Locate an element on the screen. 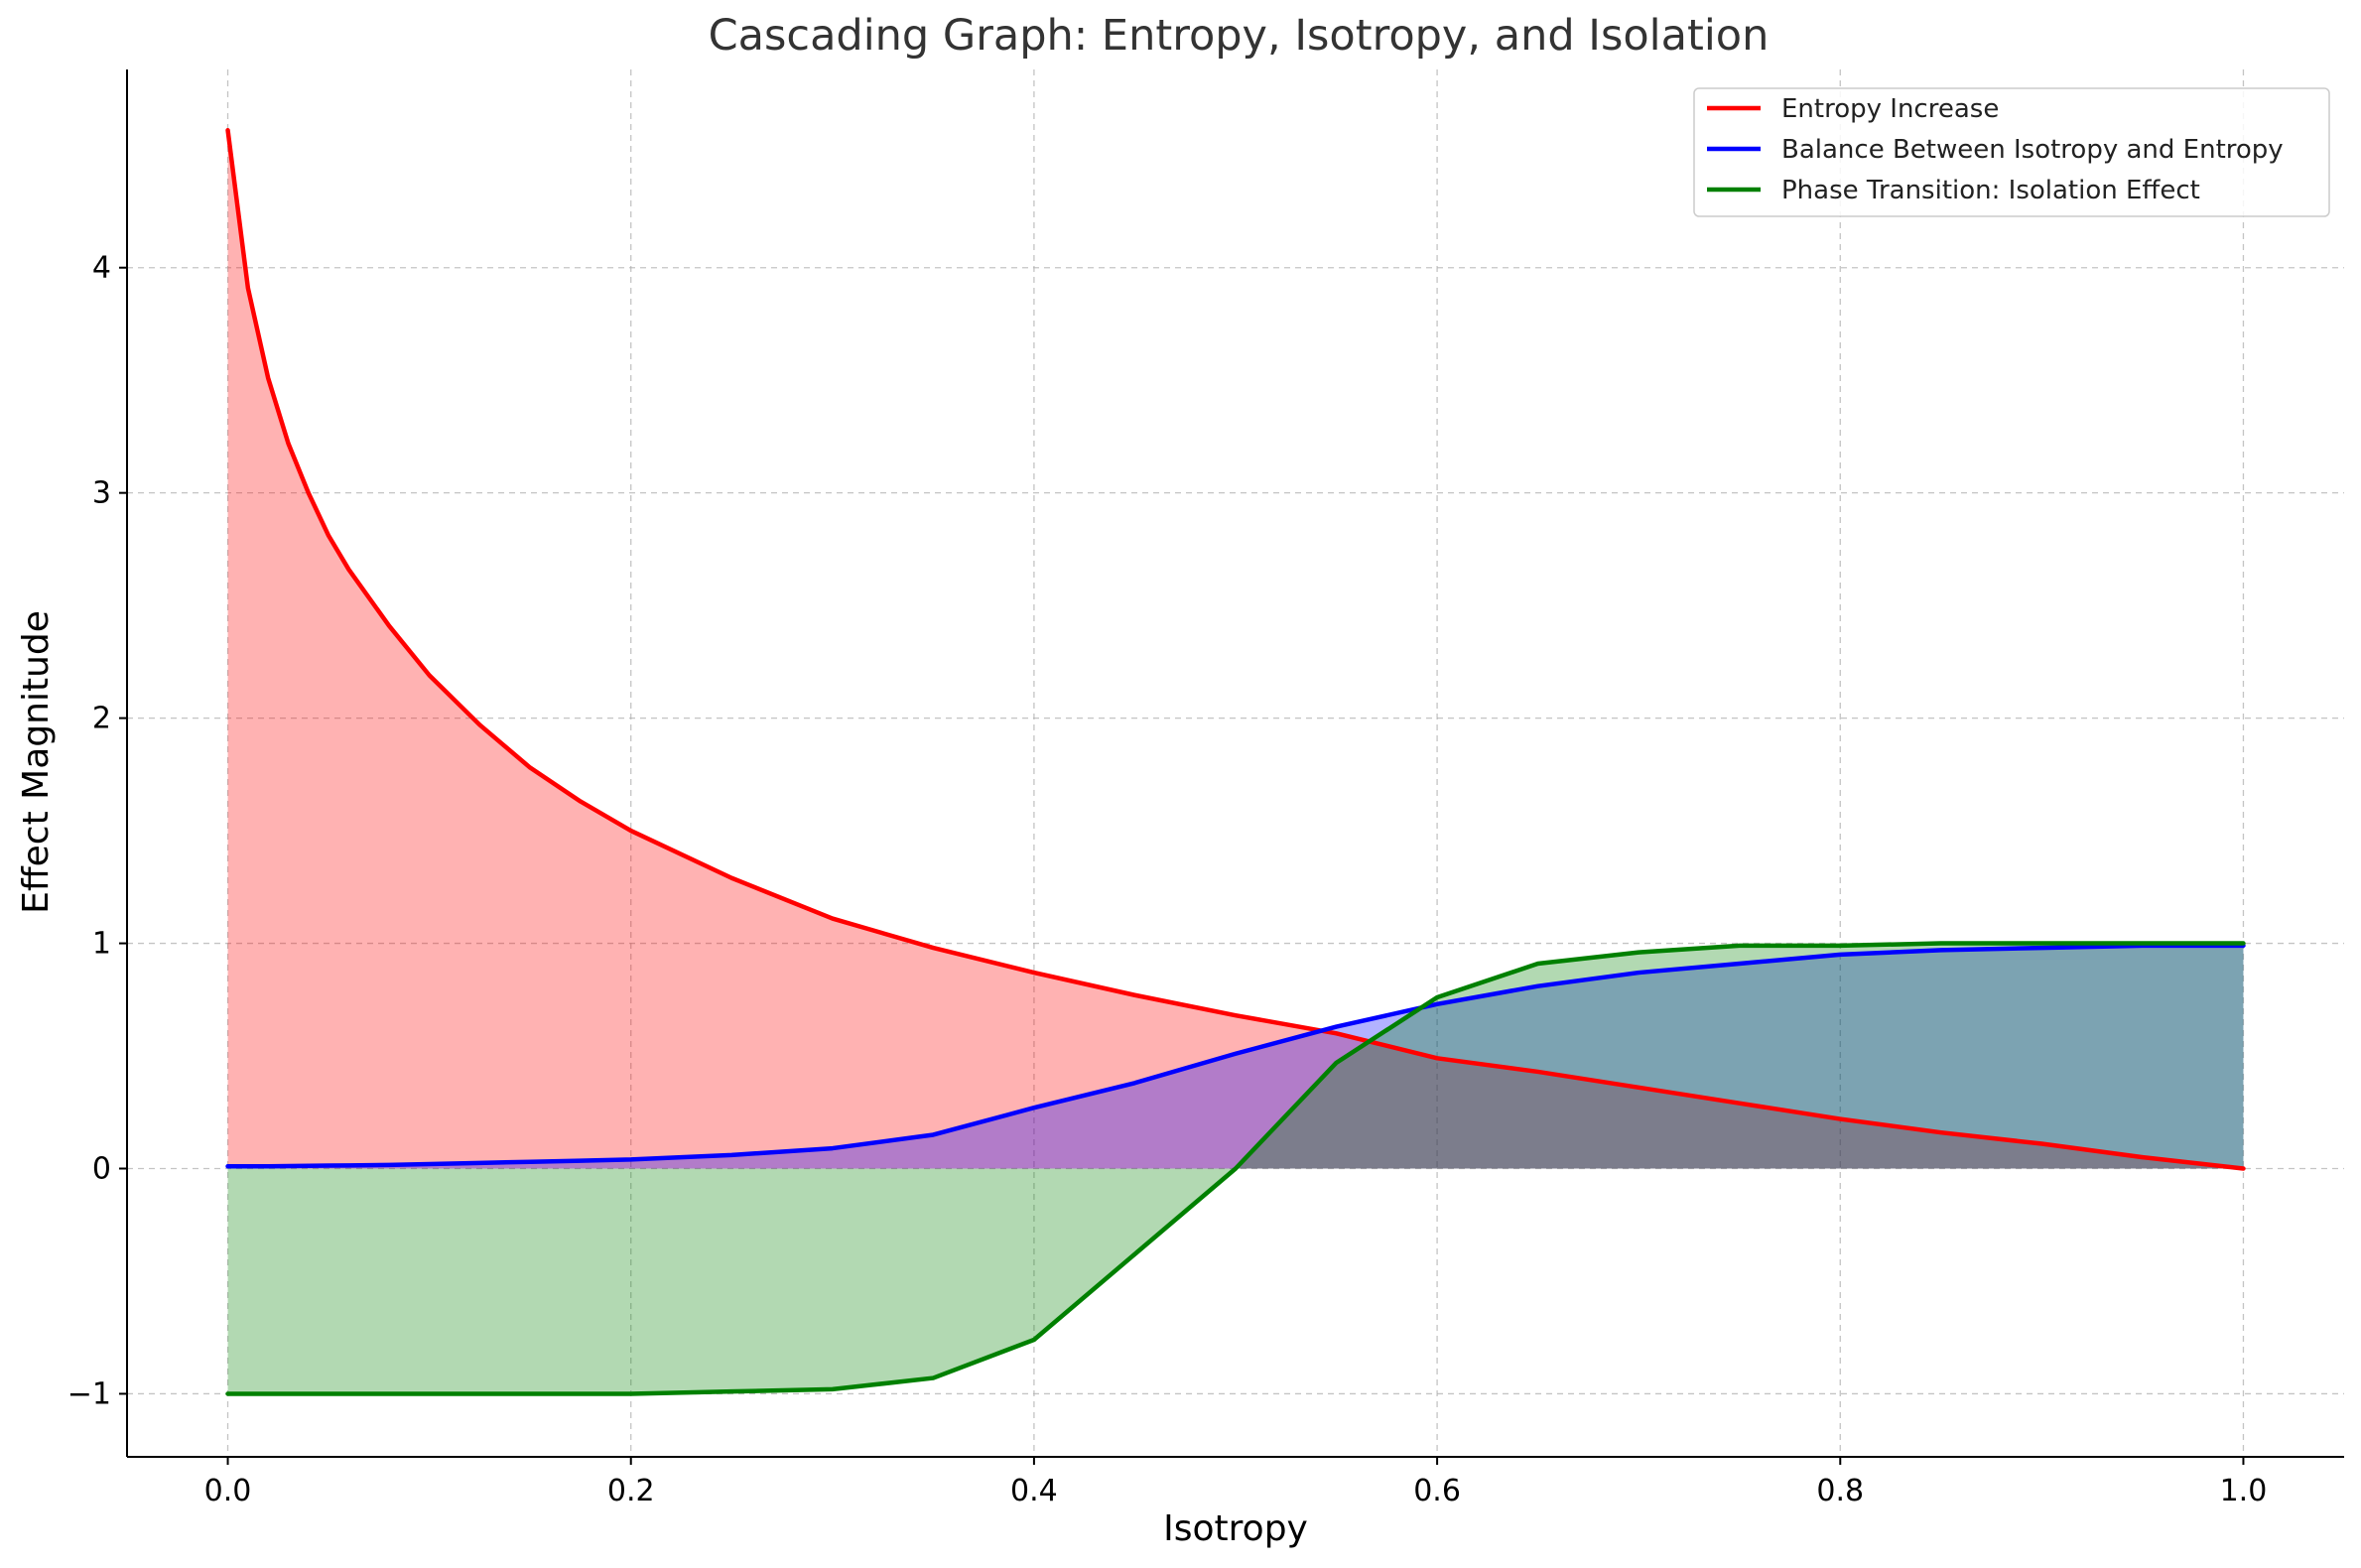 This screenshot has width=2361, height=1568. x-tick-label: 0.8 is located at coordinates (1840, 1491).